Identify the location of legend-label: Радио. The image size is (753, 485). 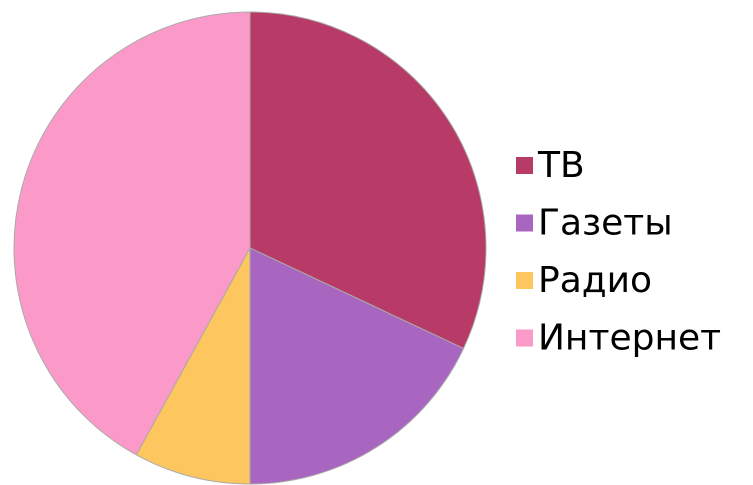
(595, 280).